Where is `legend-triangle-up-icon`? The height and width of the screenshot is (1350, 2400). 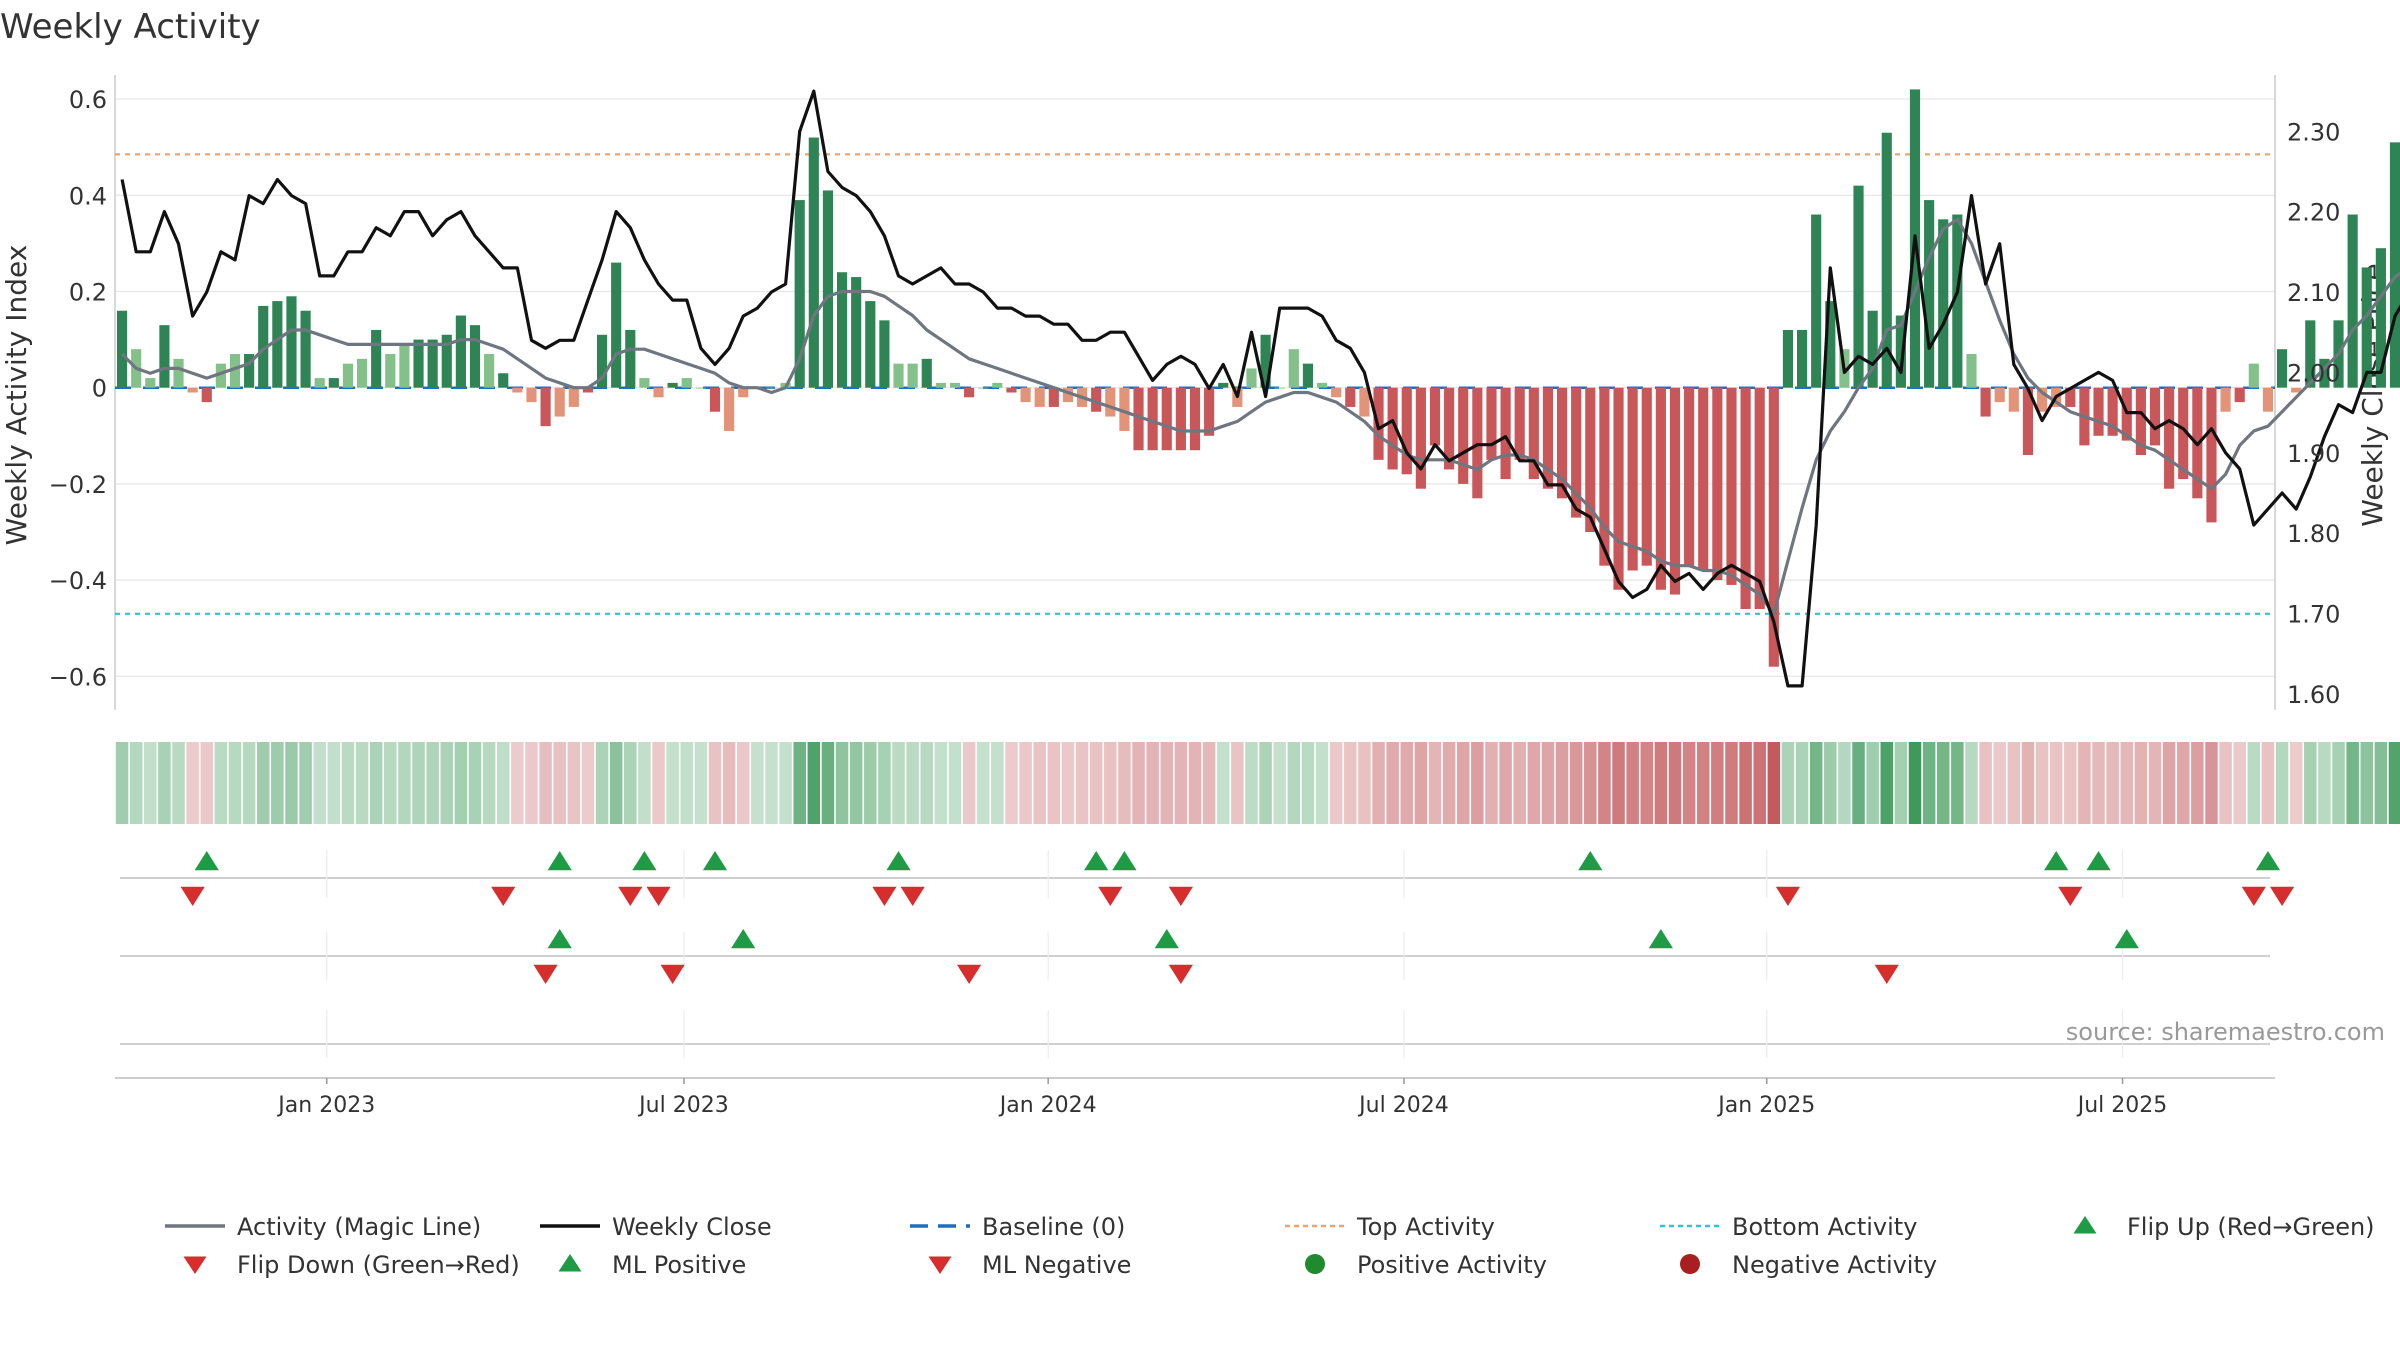 legend-triangle-up-icon is located at coordinates (570, 1263).